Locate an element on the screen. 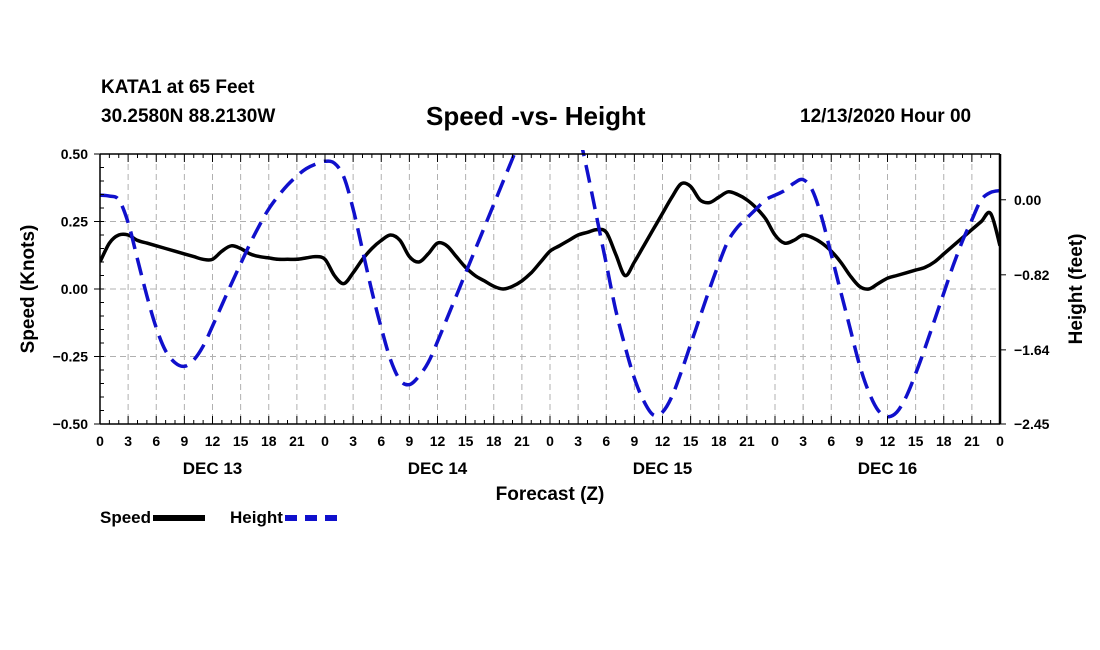 Image resolution: width=1100 pixels, height=650 pixels. legend-speed: Speed is located at coordinates (153, 518).